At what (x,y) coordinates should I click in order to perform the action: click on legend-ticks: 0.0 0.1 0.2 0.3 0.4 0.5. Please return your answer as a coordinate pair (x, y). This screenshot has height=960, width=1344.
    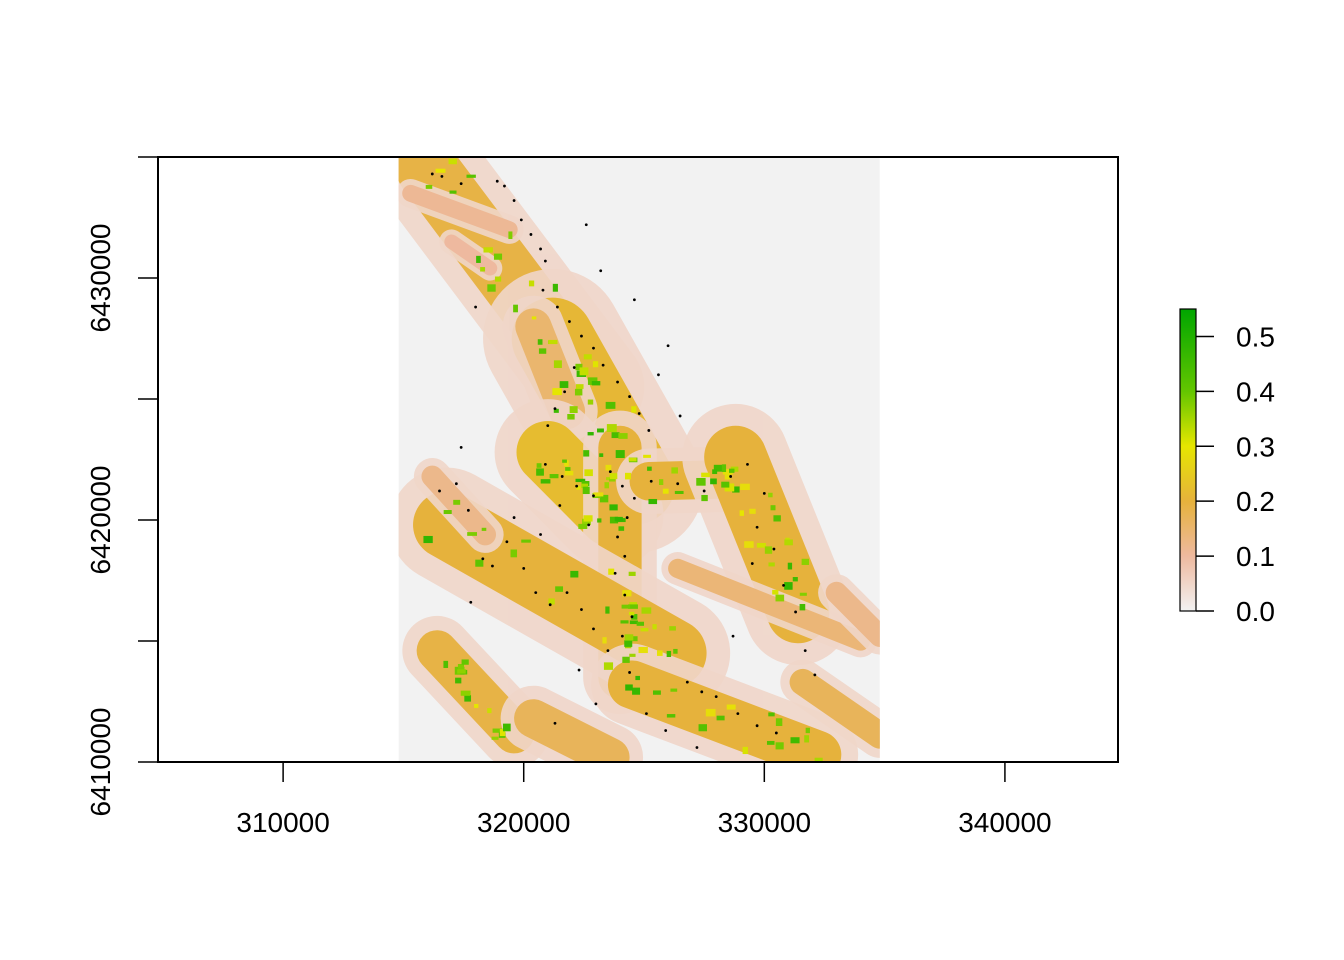
    Looking at the image, I should click on (1235, 474).